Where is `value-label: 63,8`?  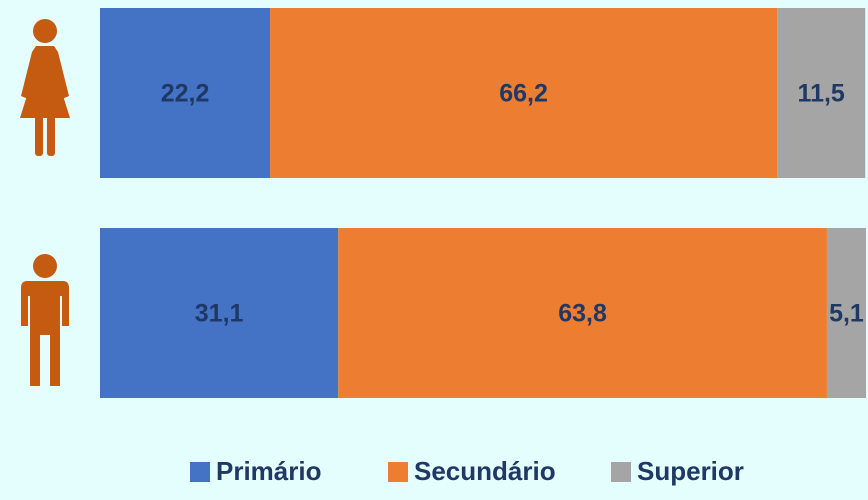 value-label: 63,8 is located at coordinates (582, 314).